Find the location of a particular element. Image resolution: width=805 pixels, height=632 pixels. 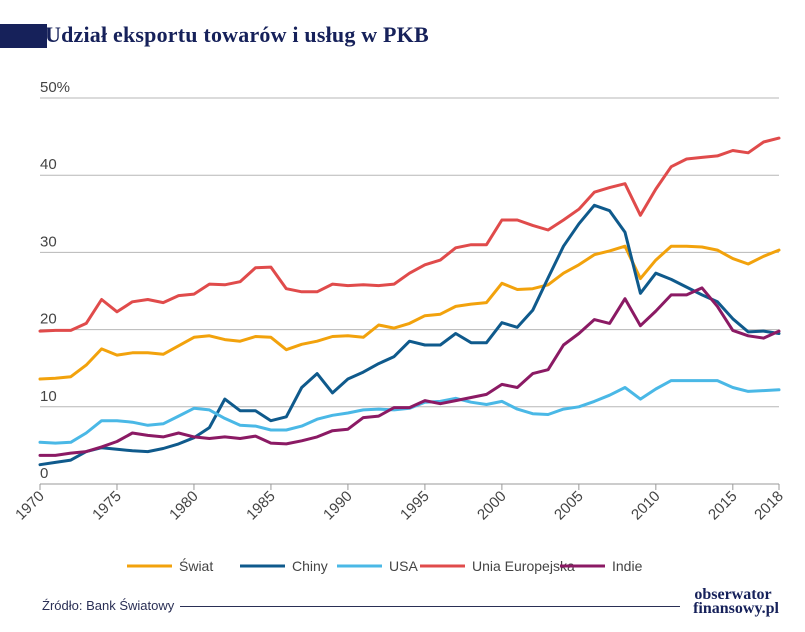

legend-label: Unia Europejska is located at coordinates (523, 566).